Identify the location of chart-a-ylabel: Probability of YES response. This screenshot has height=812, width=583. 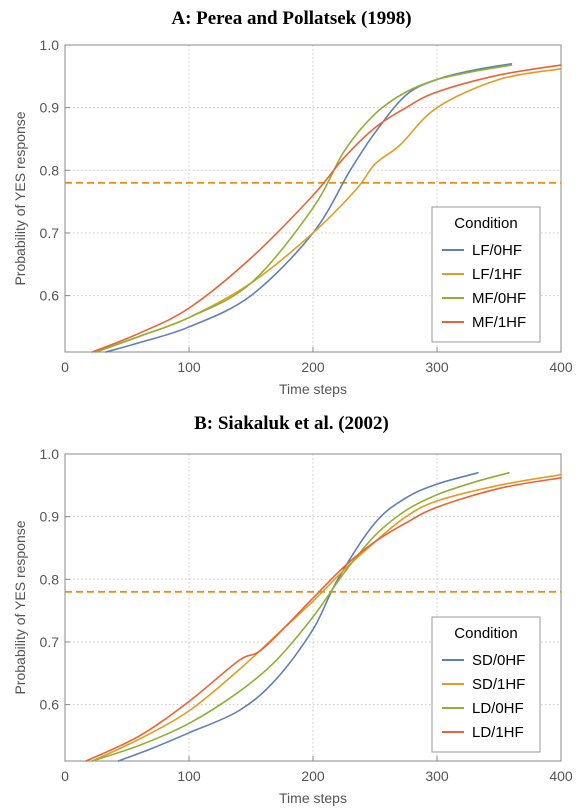
(20, 198).